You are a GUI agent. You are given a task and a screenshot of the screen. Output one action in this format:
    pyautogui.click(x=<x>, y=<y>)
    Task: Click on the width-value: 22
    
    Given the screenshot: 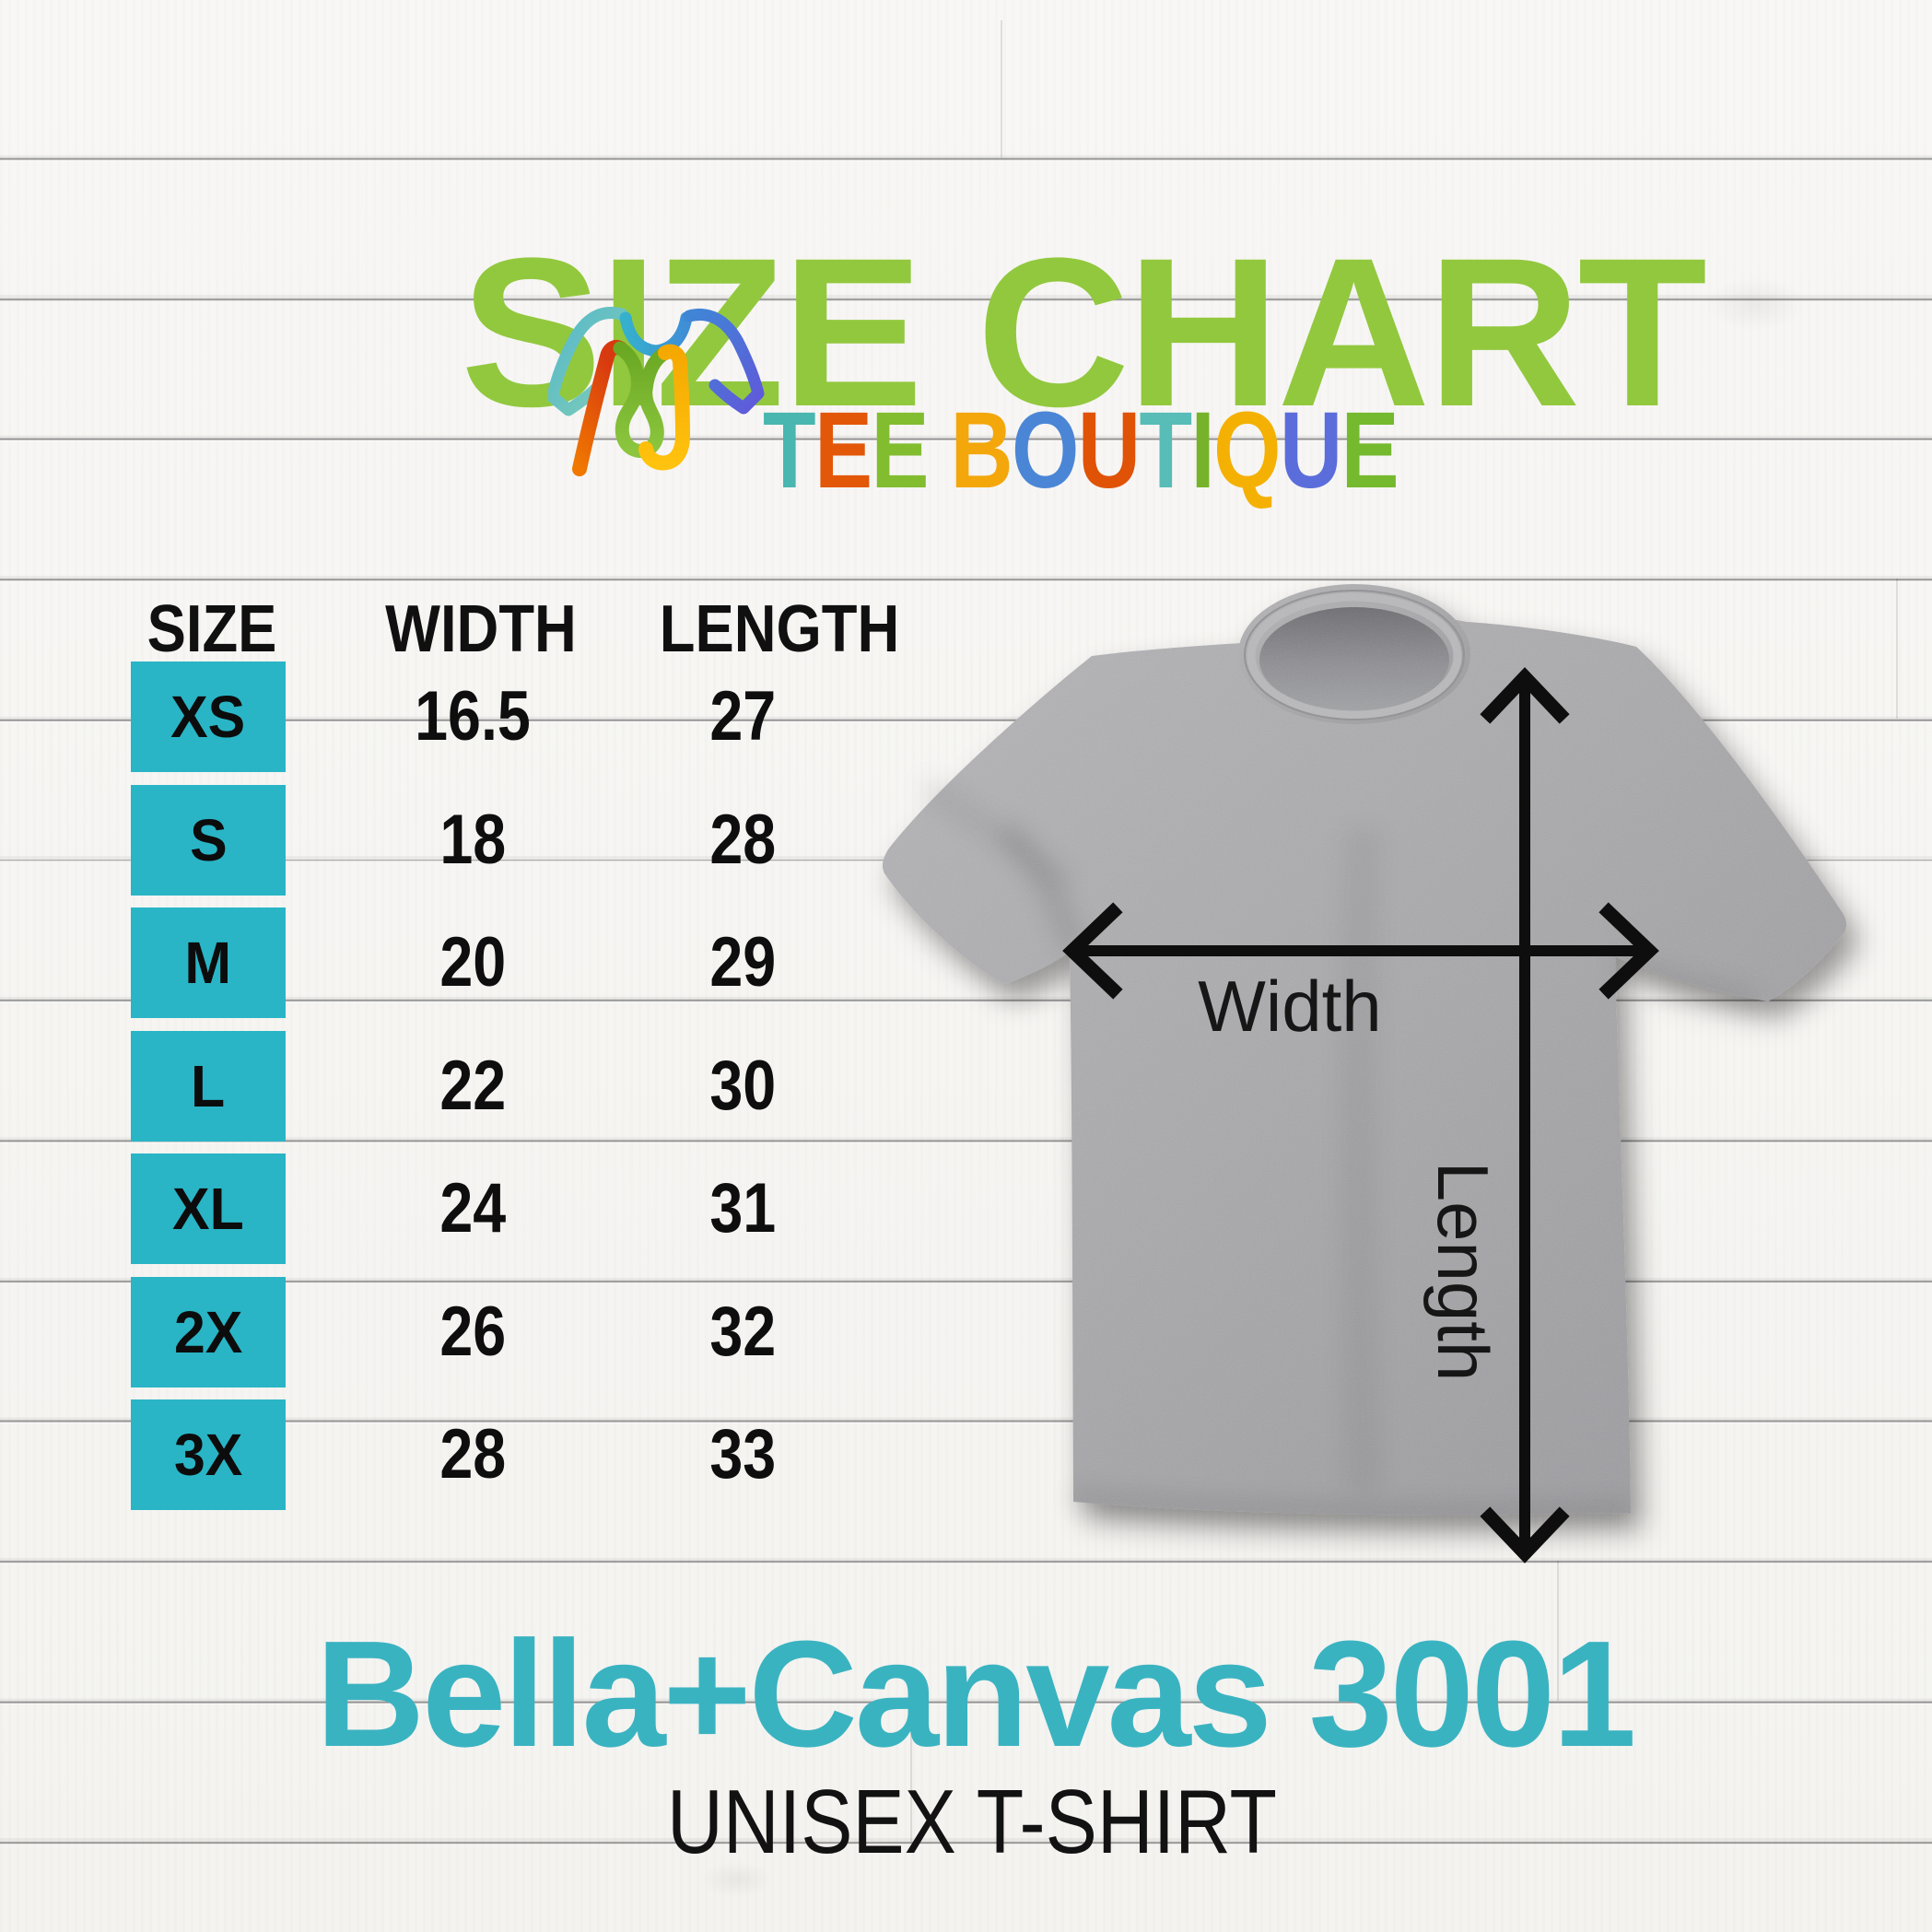 What is the action you would take?
    pyautogui.click(x=473, y=1086)
    